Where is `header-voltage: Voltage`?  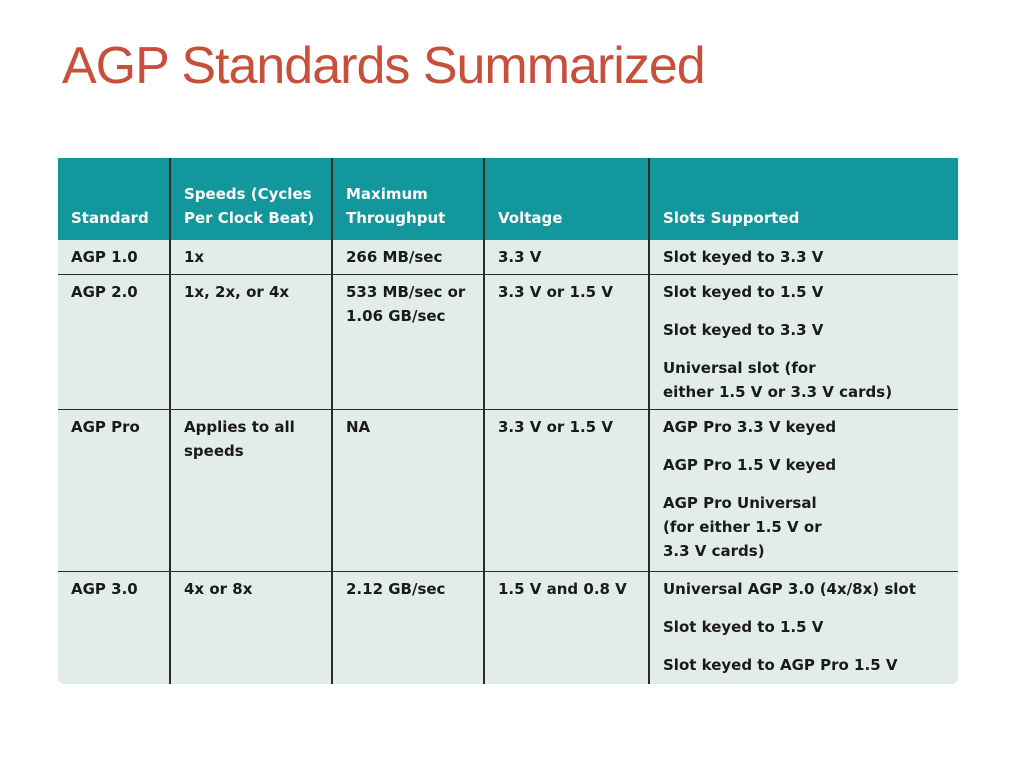 header-voltage: Voltage is located at coordinates (566, 199).